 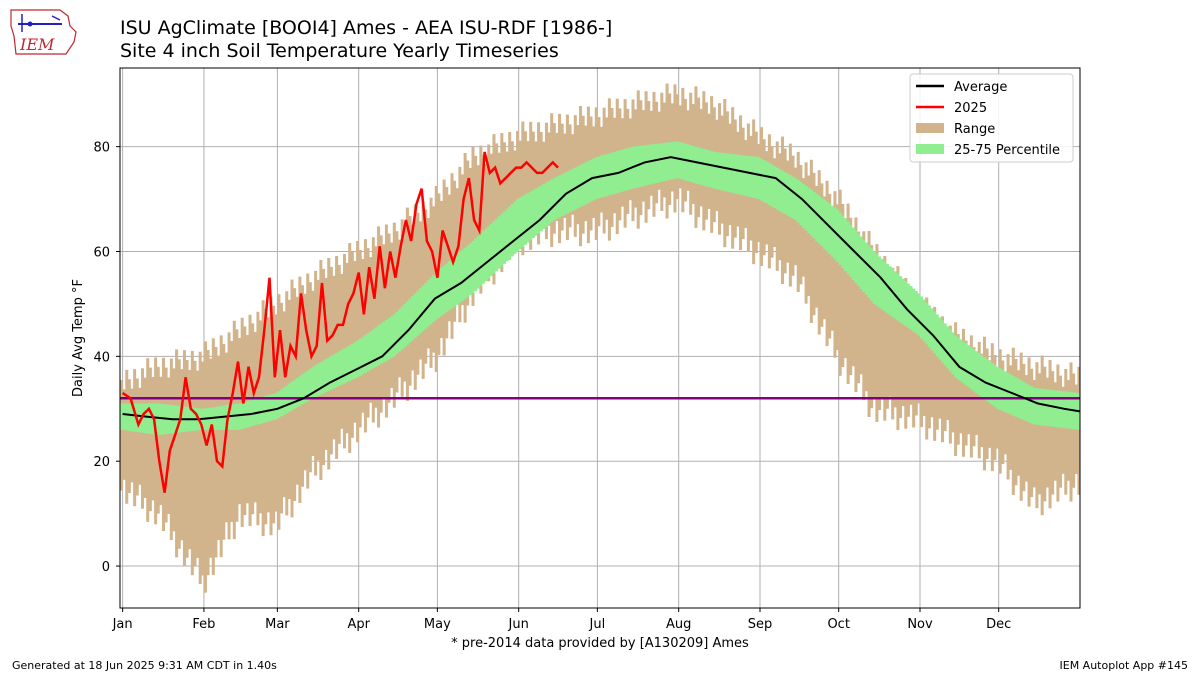 What do you see at coordinates (101, 252) in the screenshot?
I see `y-tick-label: 60` at bounding box center [101, 252].